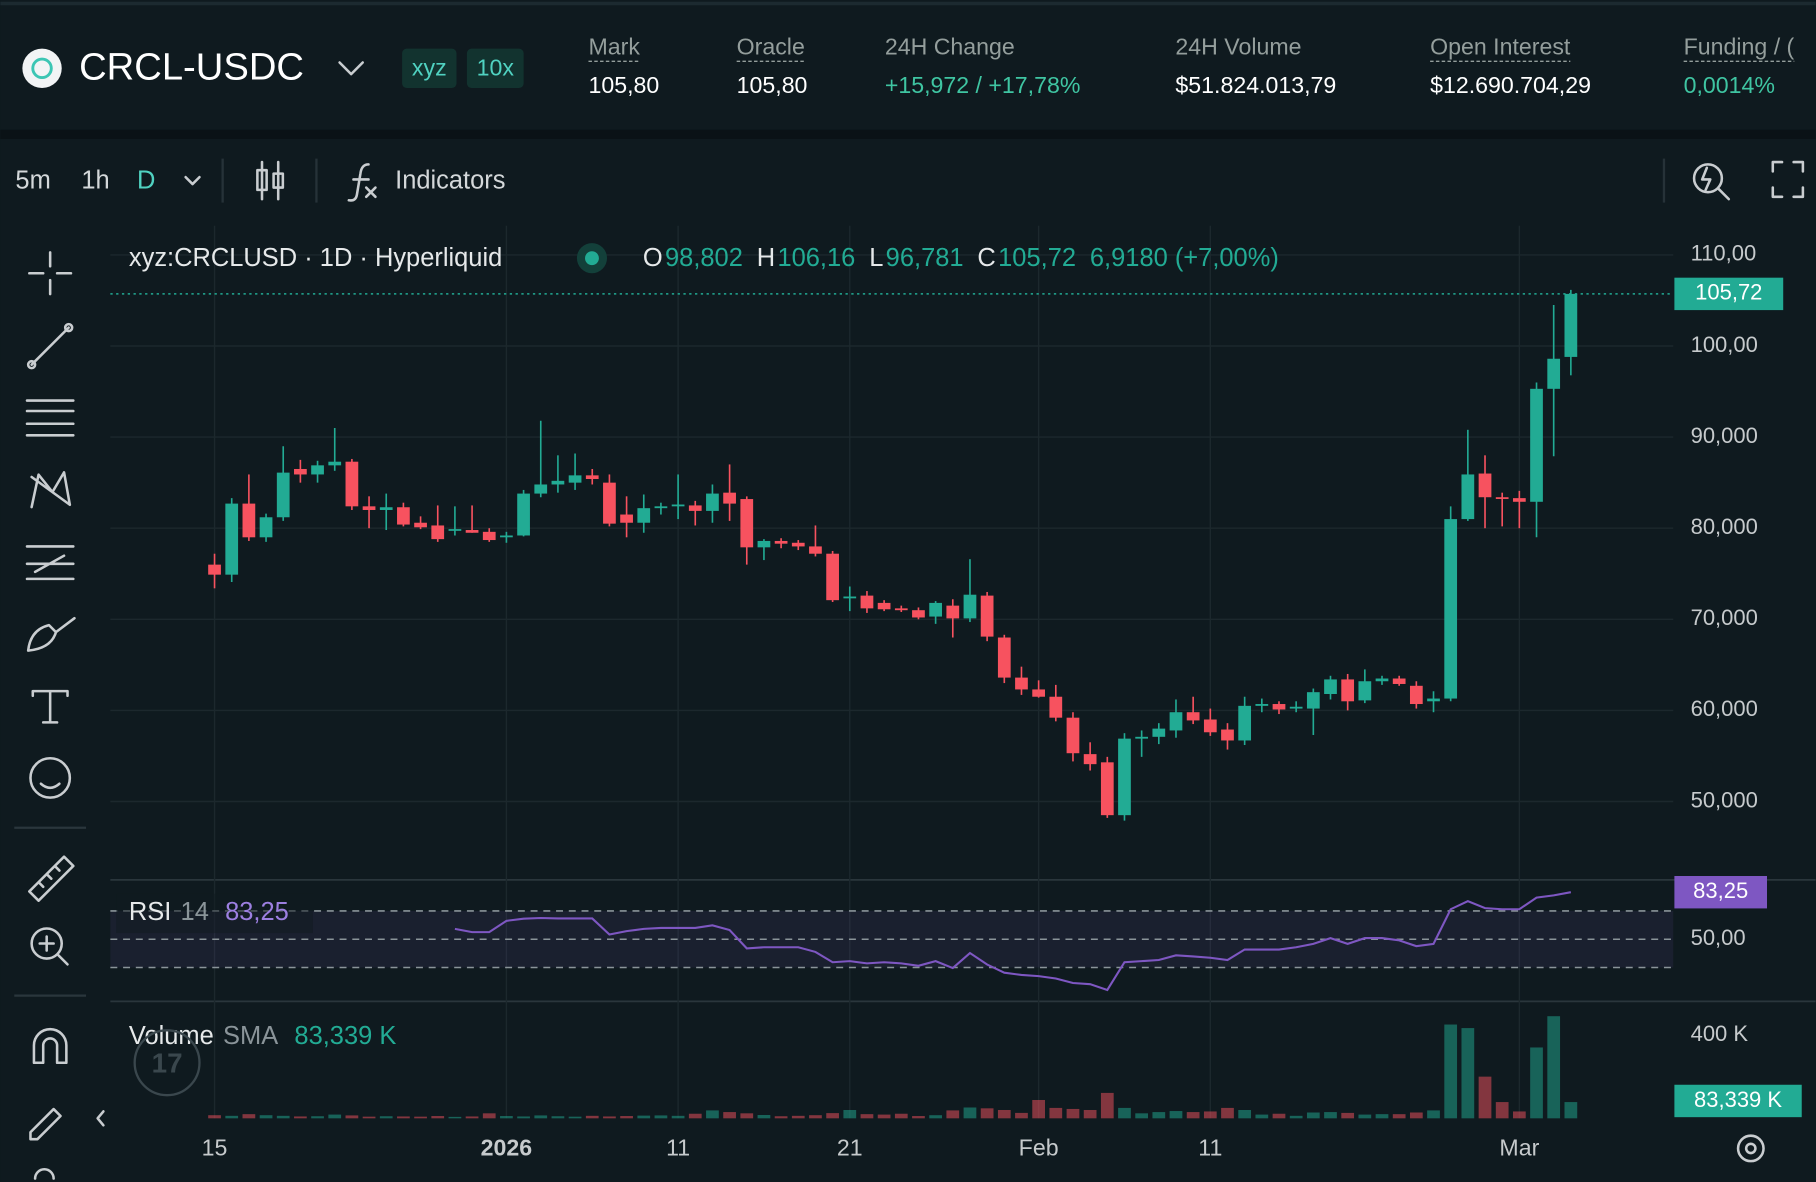 The width and height of the screenshot is (1816, 1182). Describe the element at coordinates (146, 180) in the screenshot. I see `interval-active: D` at that location.